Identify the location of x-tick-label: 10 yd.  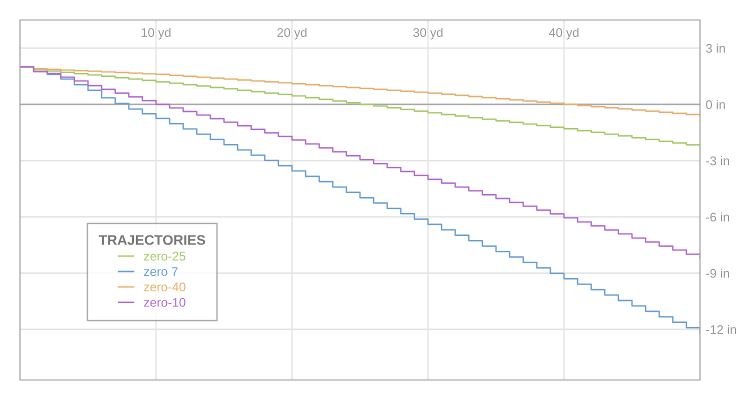
(156, 34).